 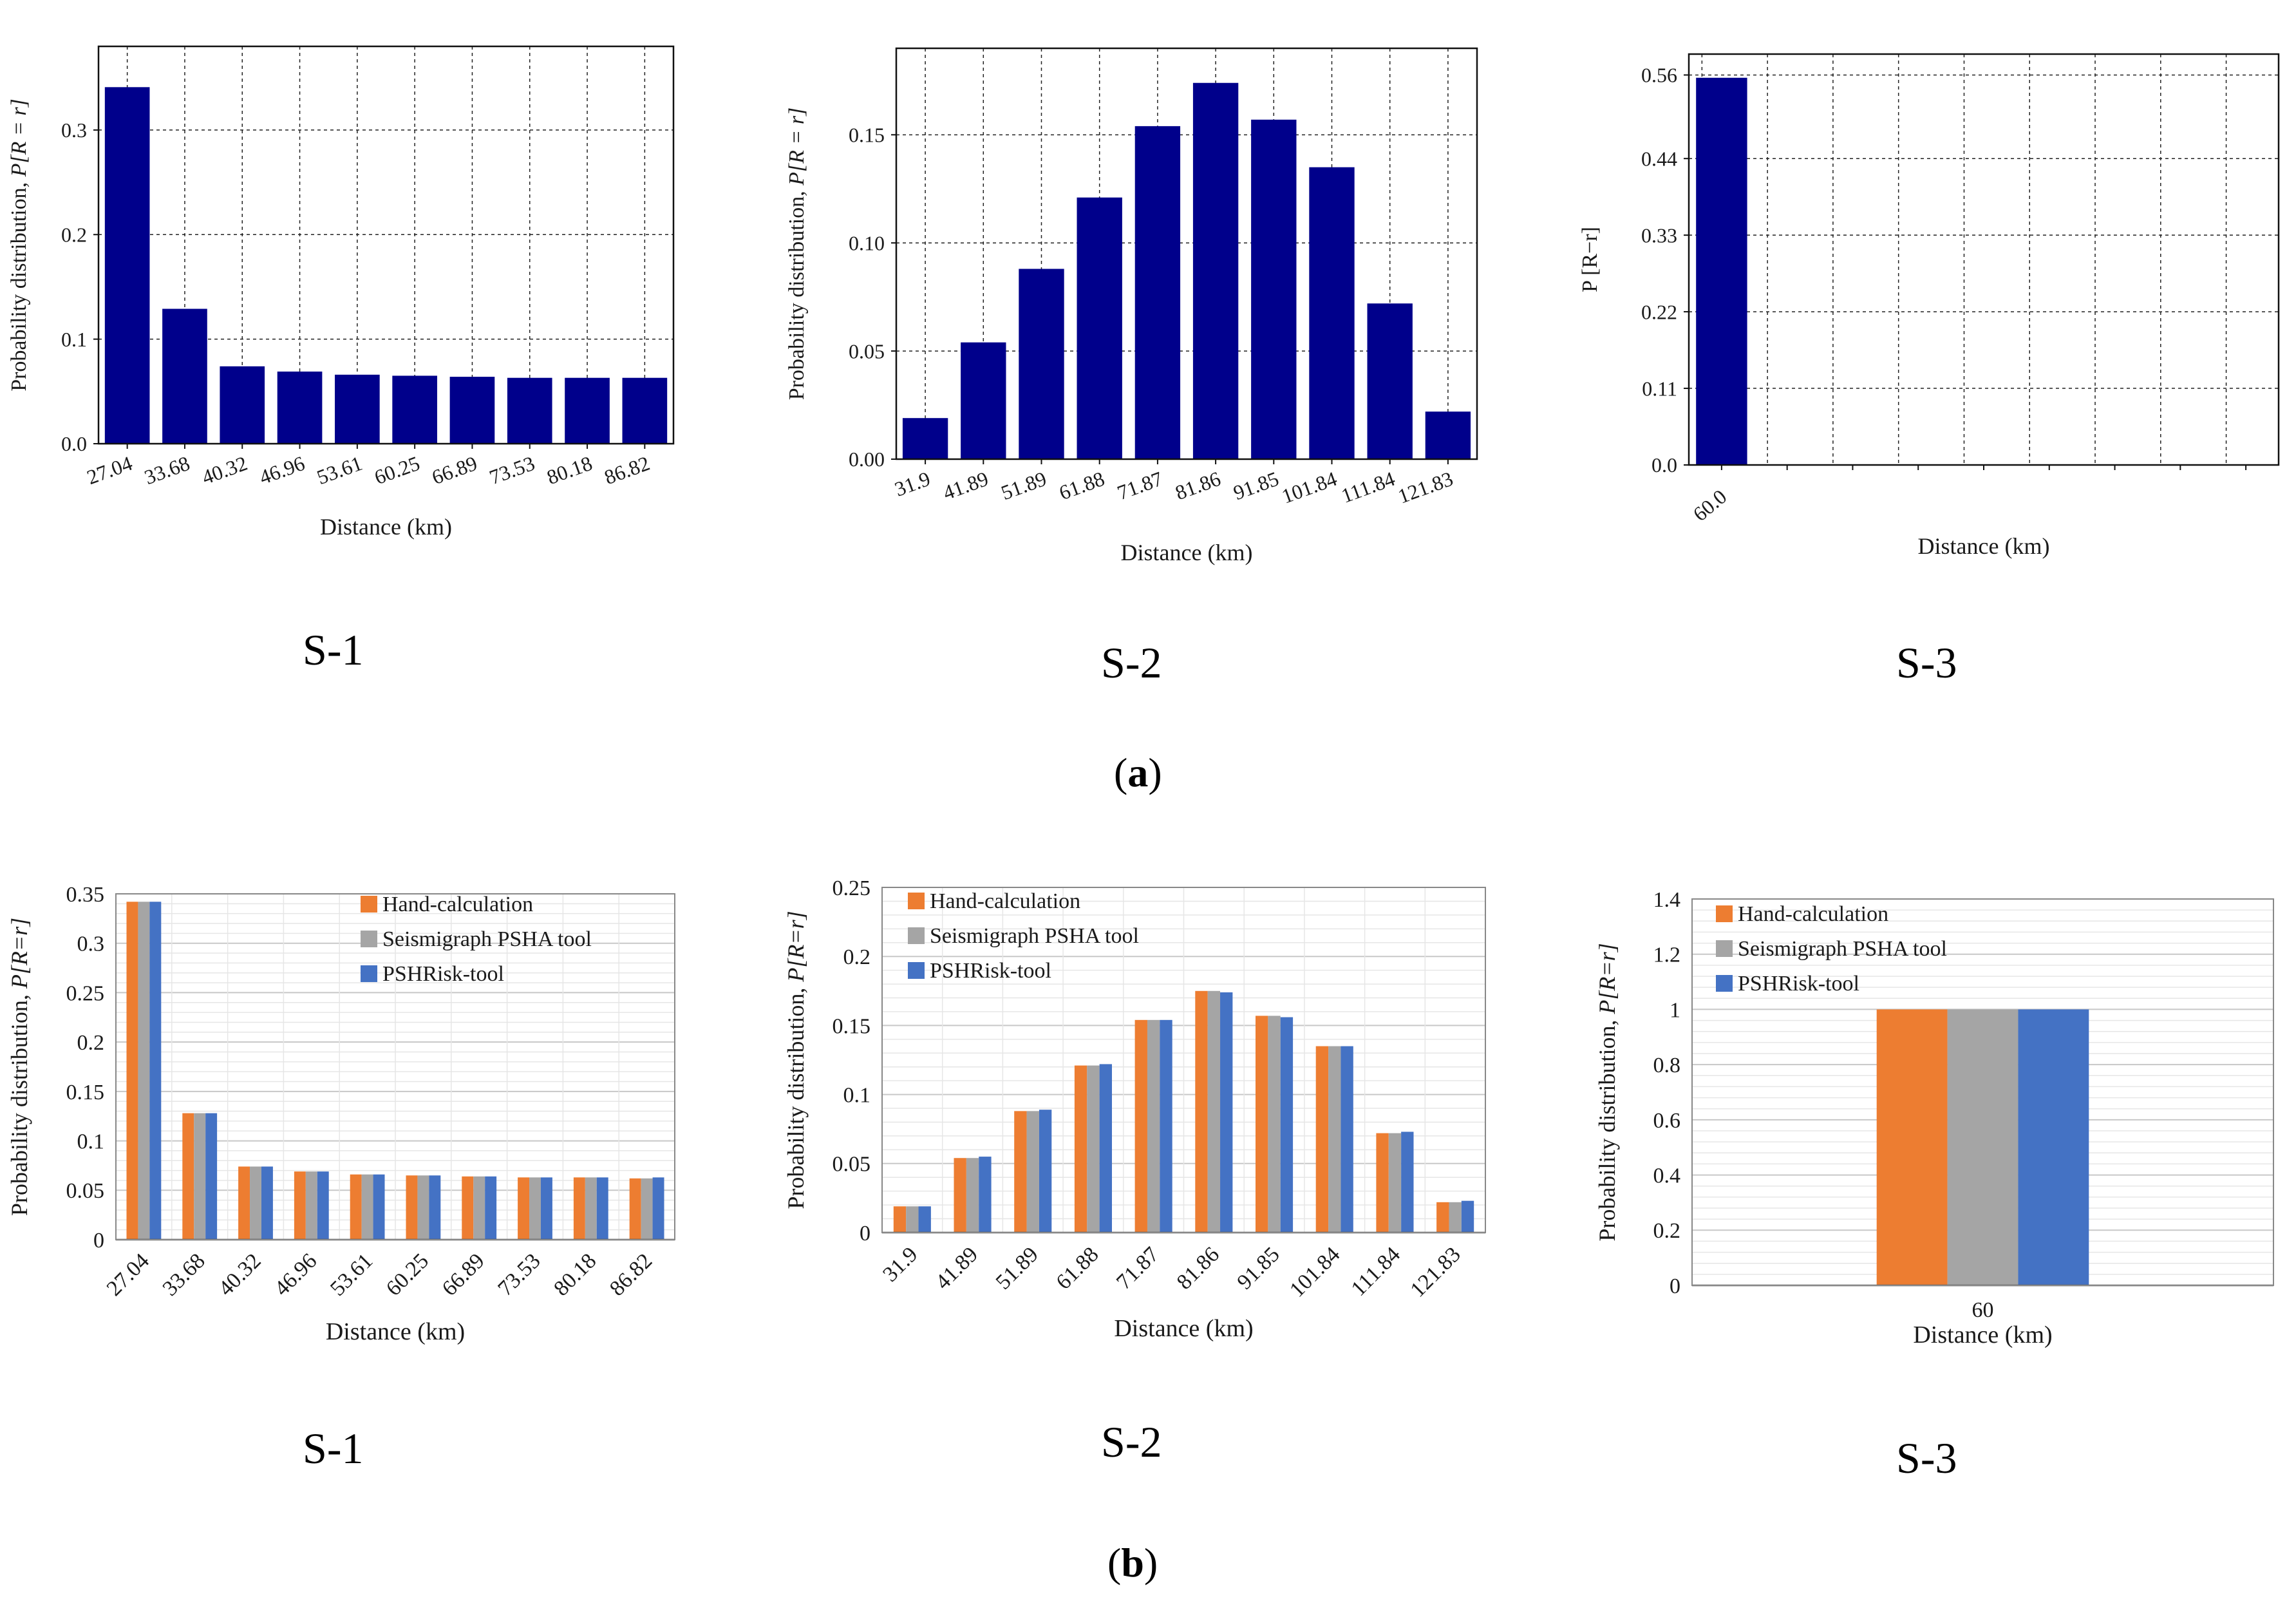 What do you see at coordinates (1590, 259) in the screenshot?
I see `y-axis-label-text: P [R−r]` at bounding box center [1590, 259].